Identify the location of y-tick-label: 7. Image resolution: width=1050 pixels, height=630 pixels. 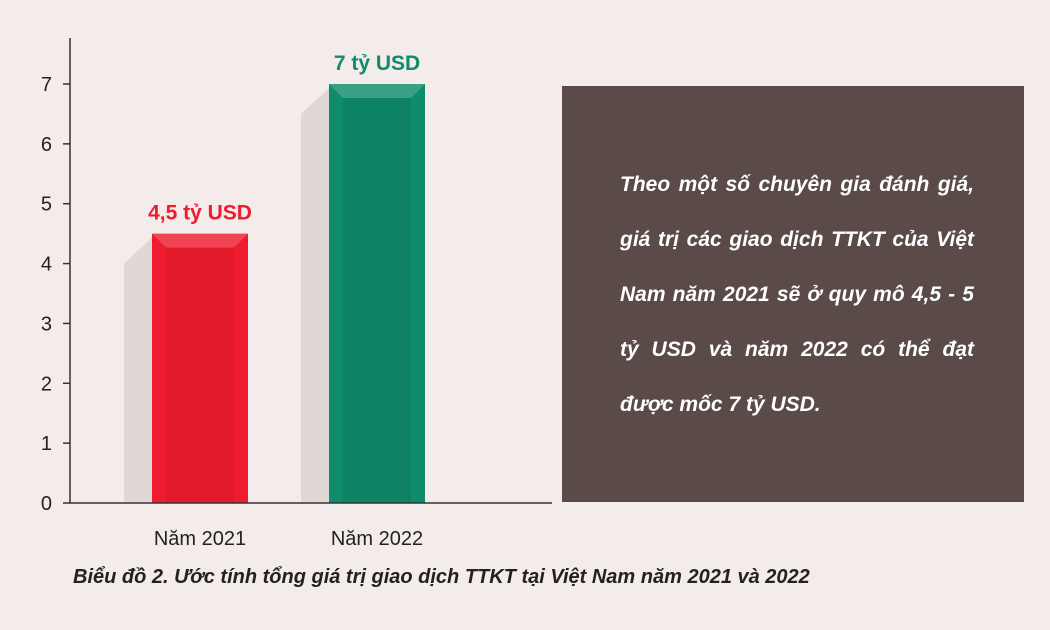
(46, 85).